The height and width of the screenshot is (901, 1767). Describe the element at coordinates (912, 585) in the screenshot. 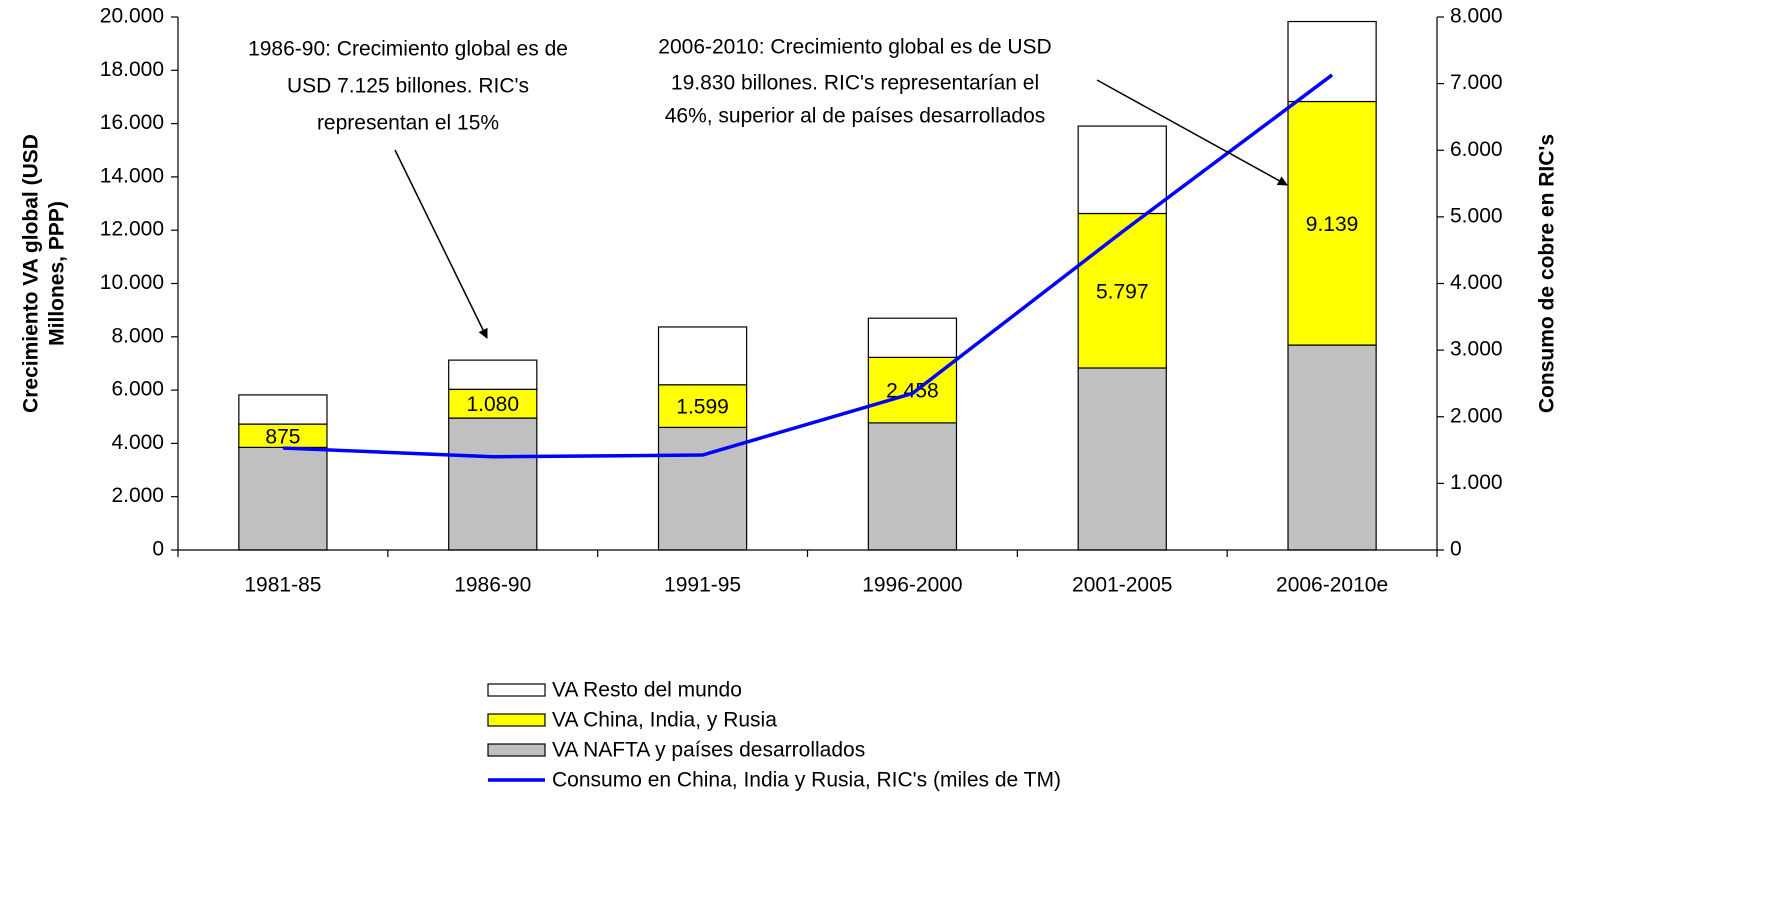

I see `x-tick-label: 1996-2000` at that location.